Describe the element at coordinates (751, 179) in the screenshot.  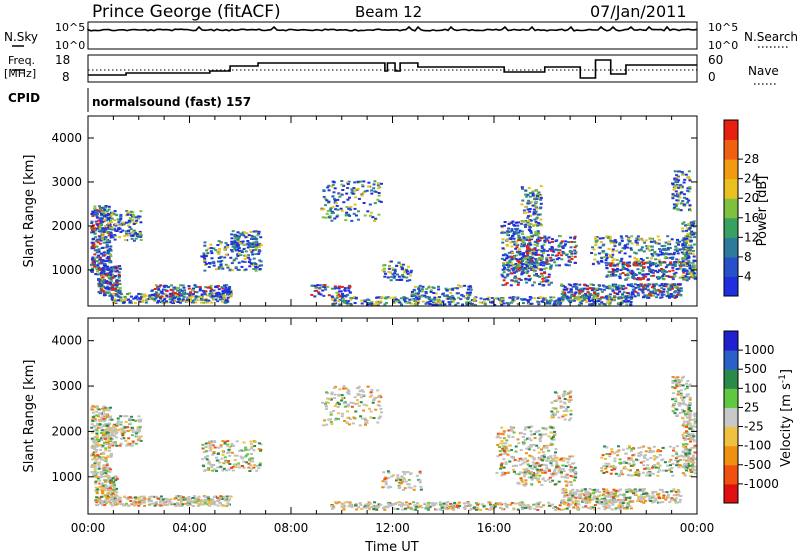
I see `colorbar-tick-label: 24` at that location.